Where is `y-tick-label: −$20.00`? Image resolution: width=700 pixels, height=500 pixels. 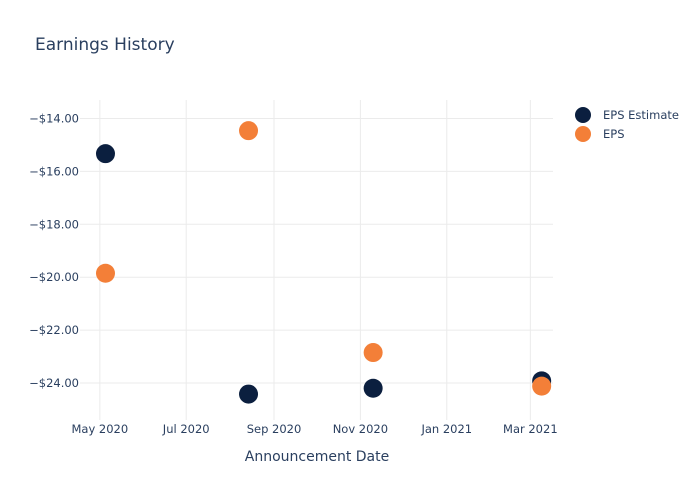
y-tick-label: −$20.00 is located at coordinates (54, 277).